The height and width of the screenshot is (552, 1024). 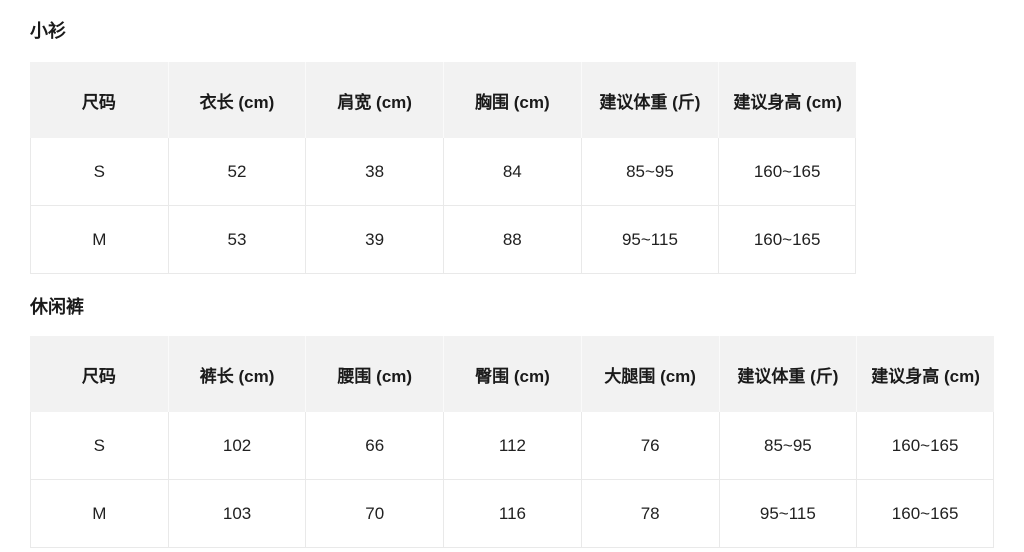 What do you see at coordinates (374, 172) in the screenshot?
I see `table-cell: 38` at bounding box center [374, 172].